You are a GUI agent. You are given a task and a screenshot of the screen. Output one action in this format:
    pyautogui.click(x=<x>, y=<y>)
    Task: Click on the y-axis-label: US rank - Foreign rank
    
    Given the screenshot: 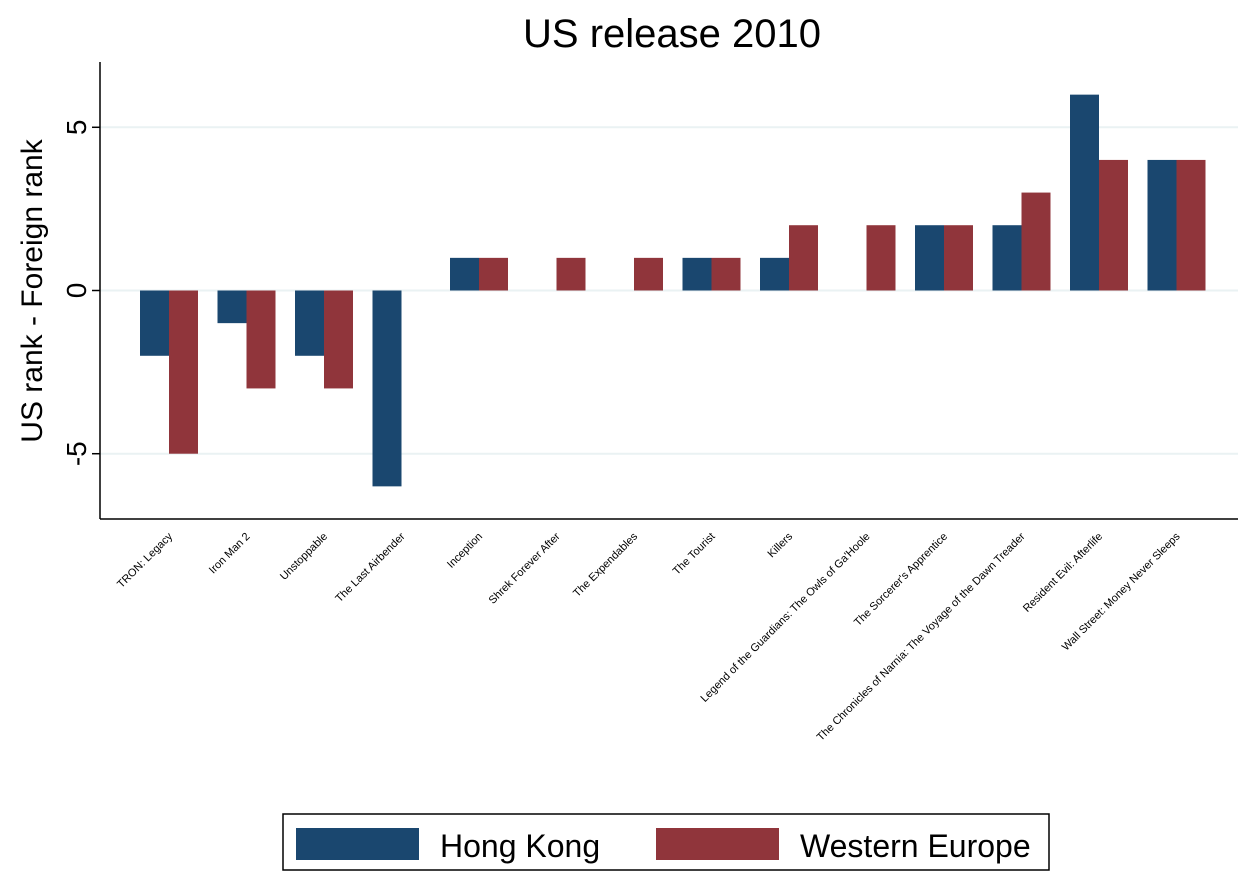 What is the action you would take?
    pyautogui.click(x=32, y=290)
    